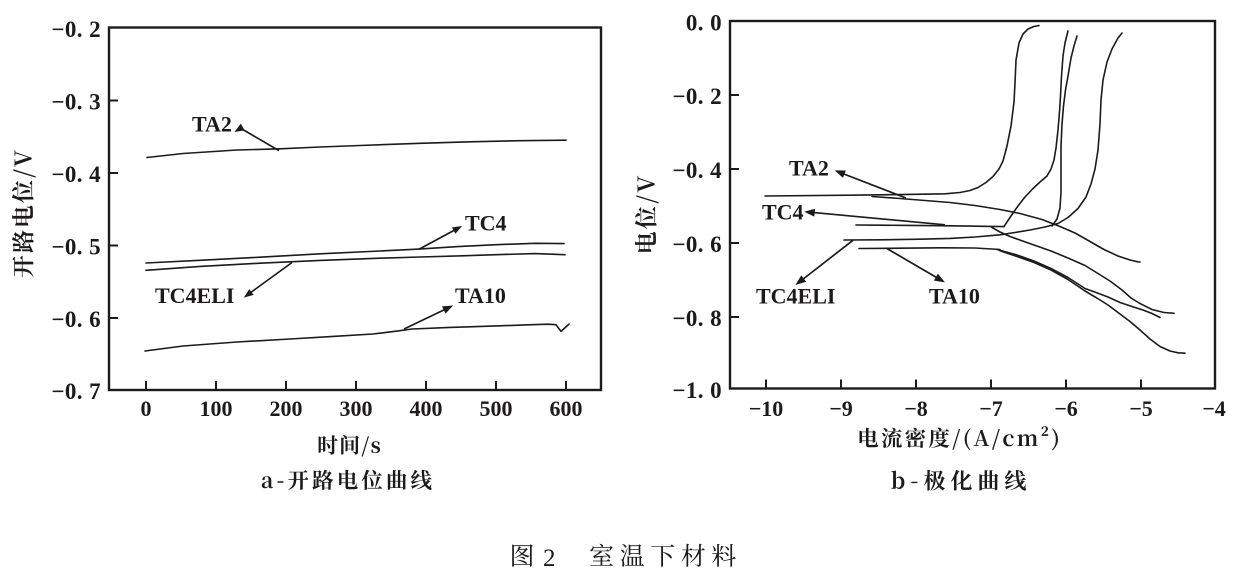 Image resolution: width=1238 pixels, height=586 pixels. Describe the element at coordinates (704, 22) in the screenshot. I see `svg-text: 0. 0` at that location.